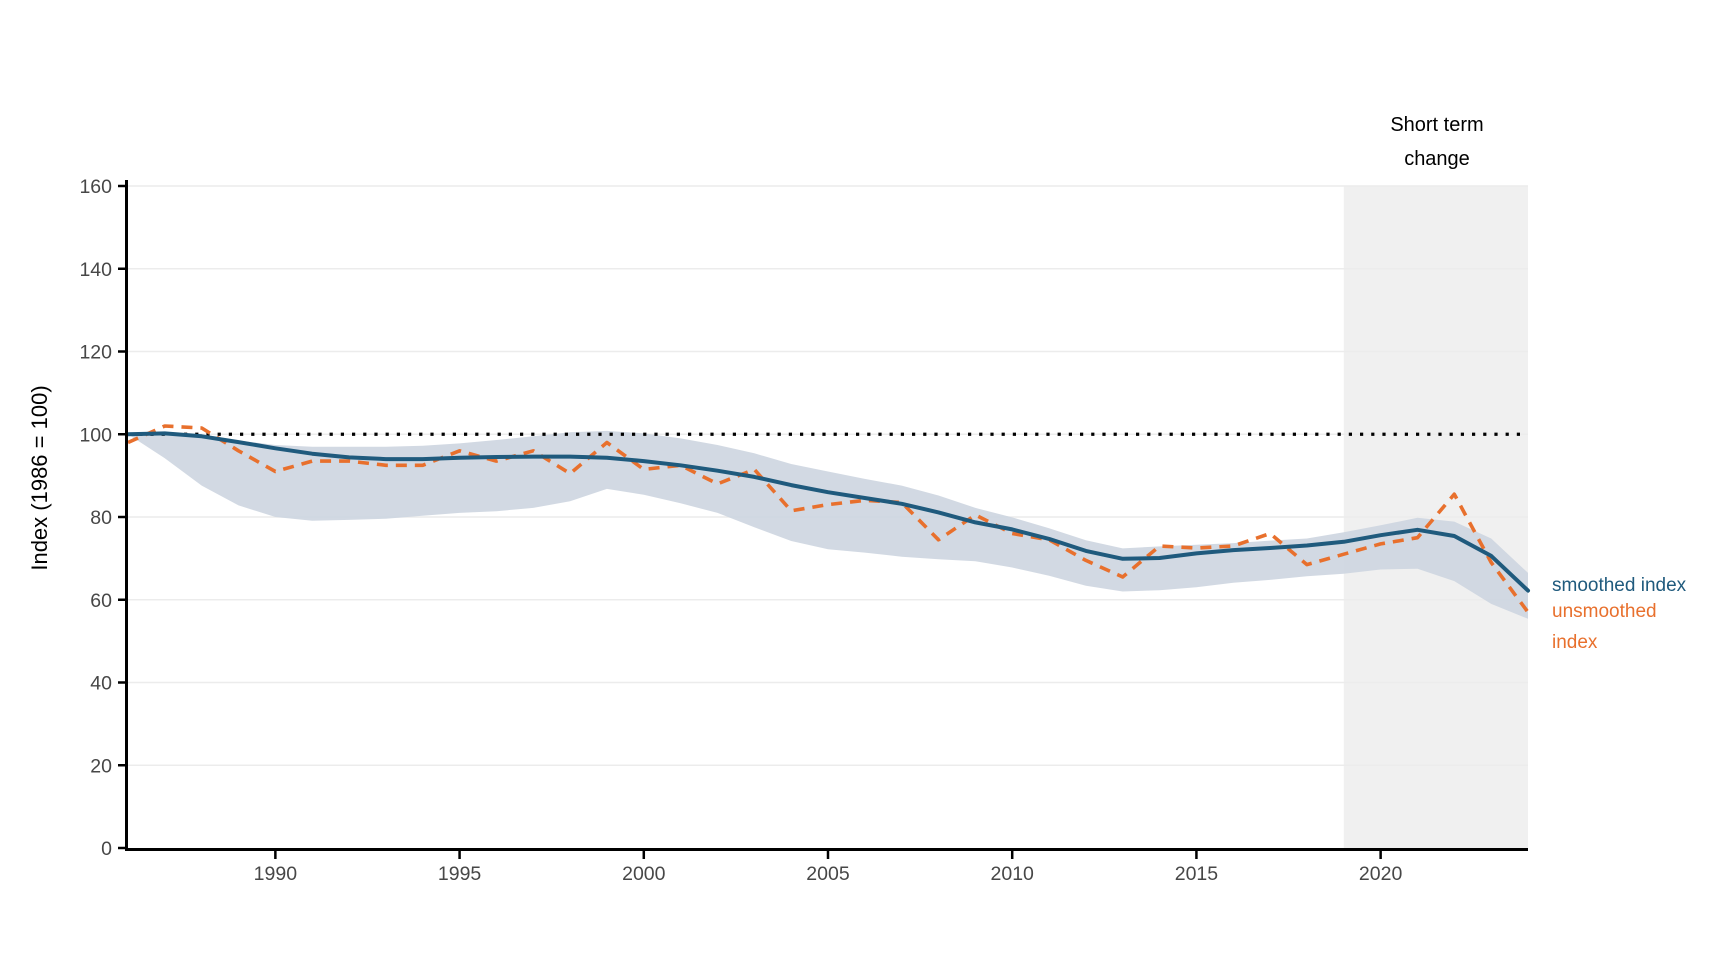 The width and height of the screenshot is (1718, 960). I want to click on x-tick-label-2015: 2015, so click(1197, 874).